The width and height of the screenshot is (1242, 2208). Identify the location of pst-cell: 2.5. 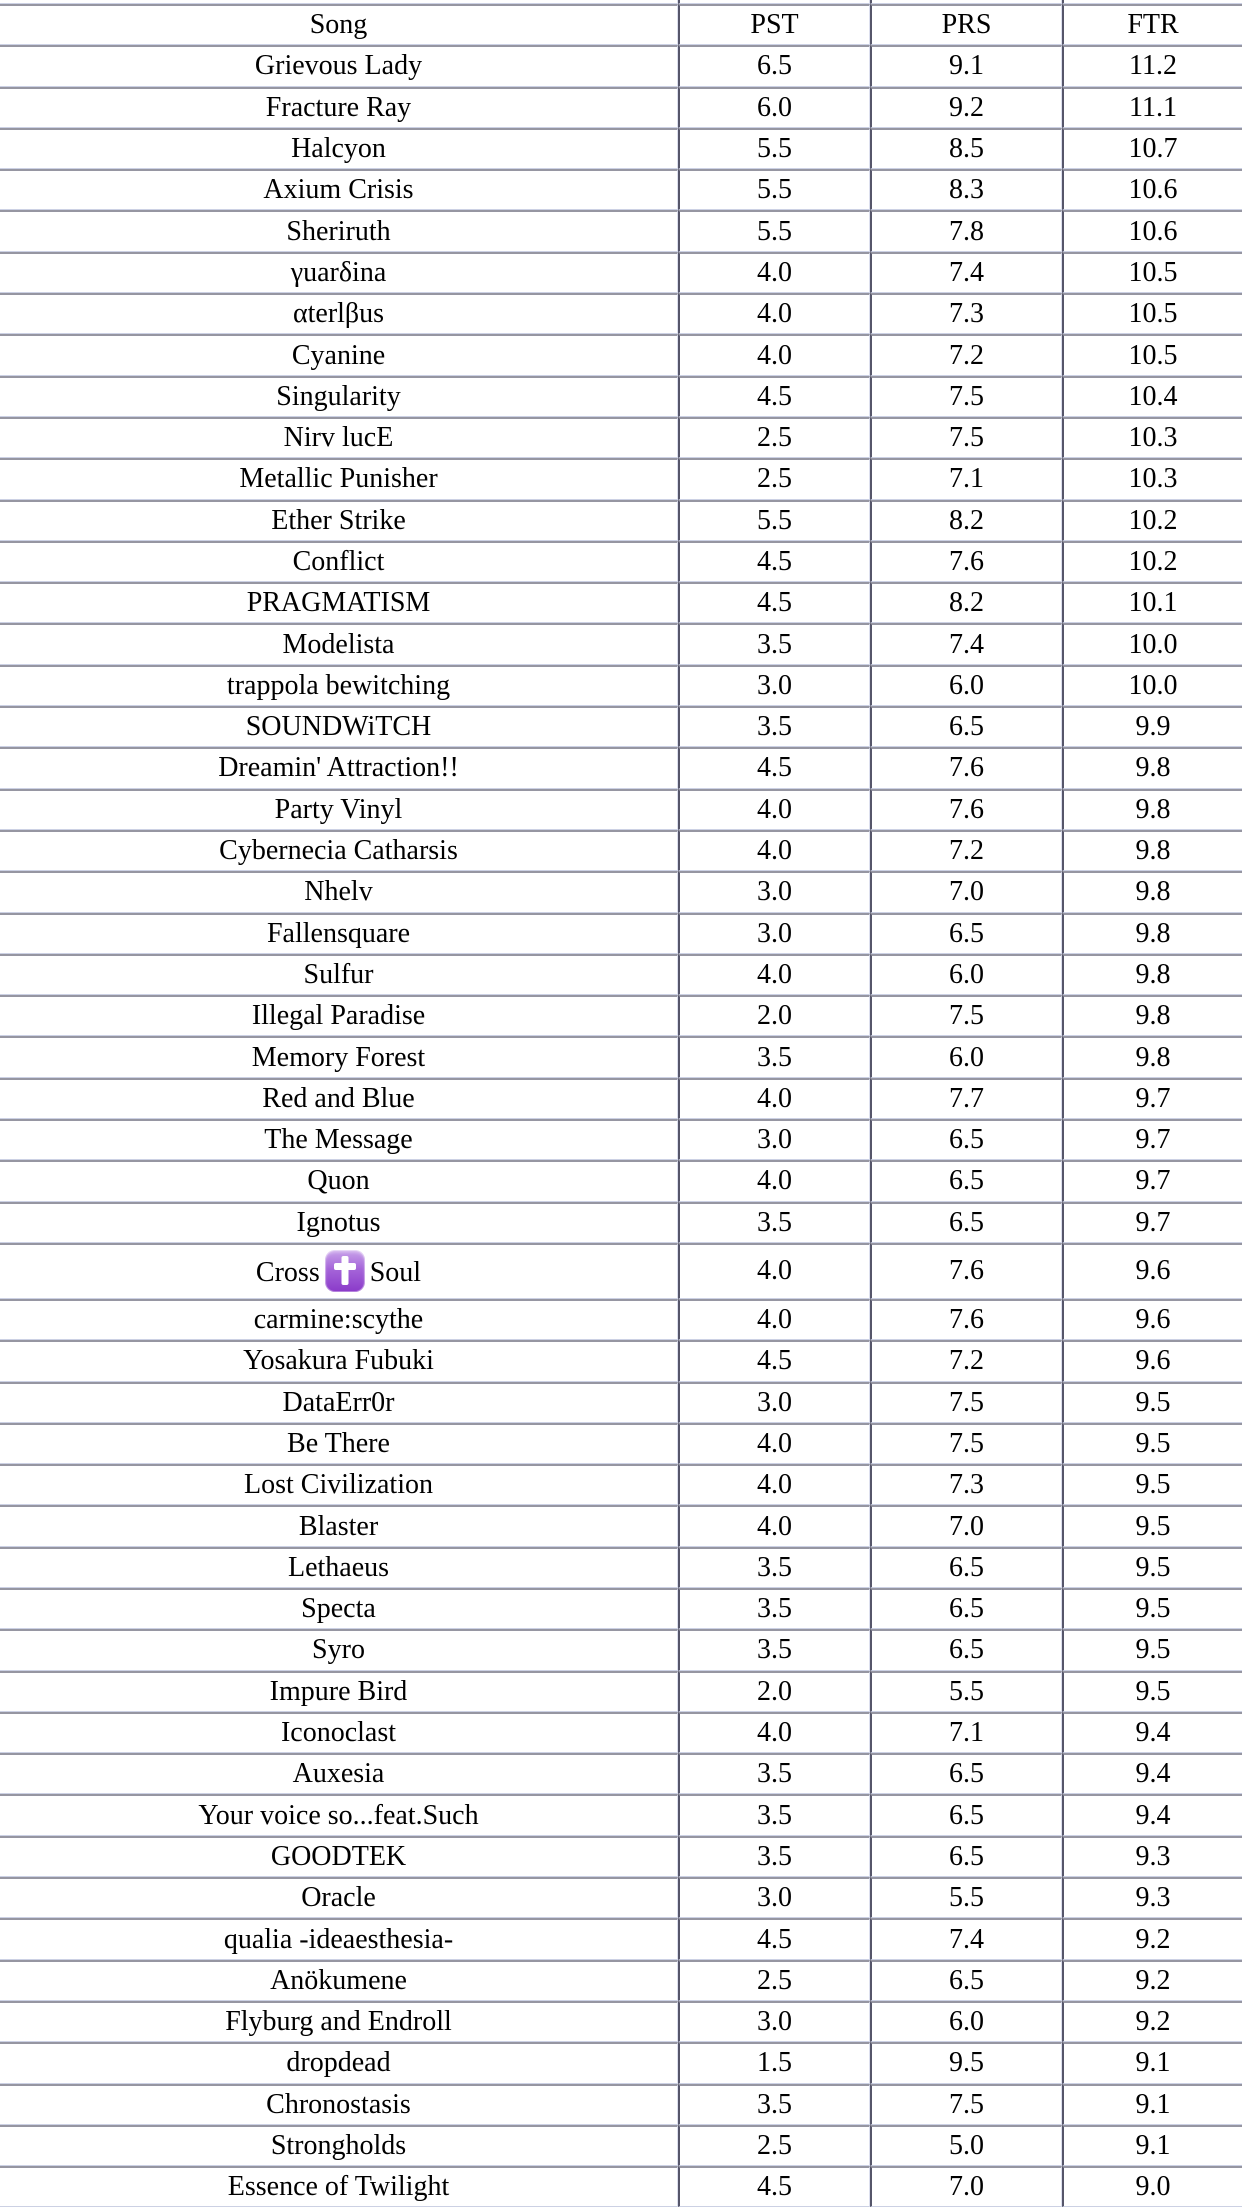
(774, 1980).